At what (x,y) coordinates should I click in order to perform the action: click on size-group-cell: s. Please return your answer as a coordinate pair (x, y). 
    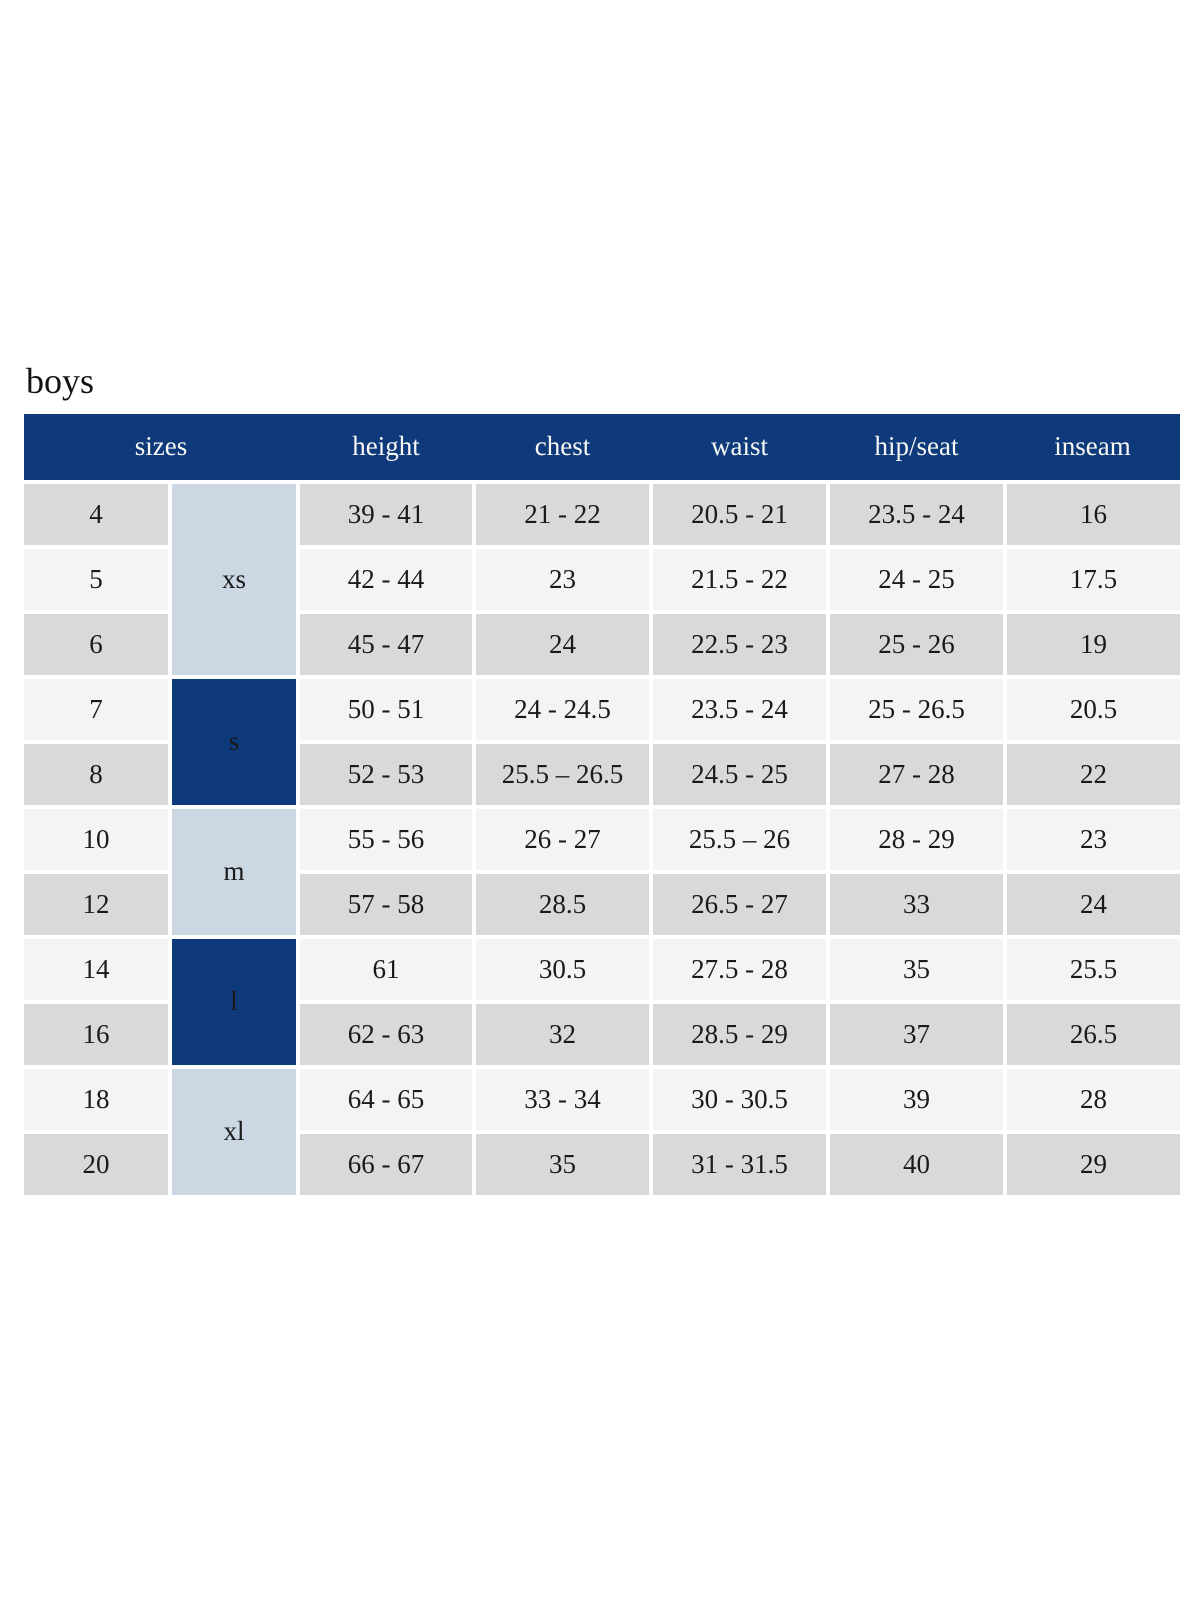
    Looking at the image, I should click on (233, 740).